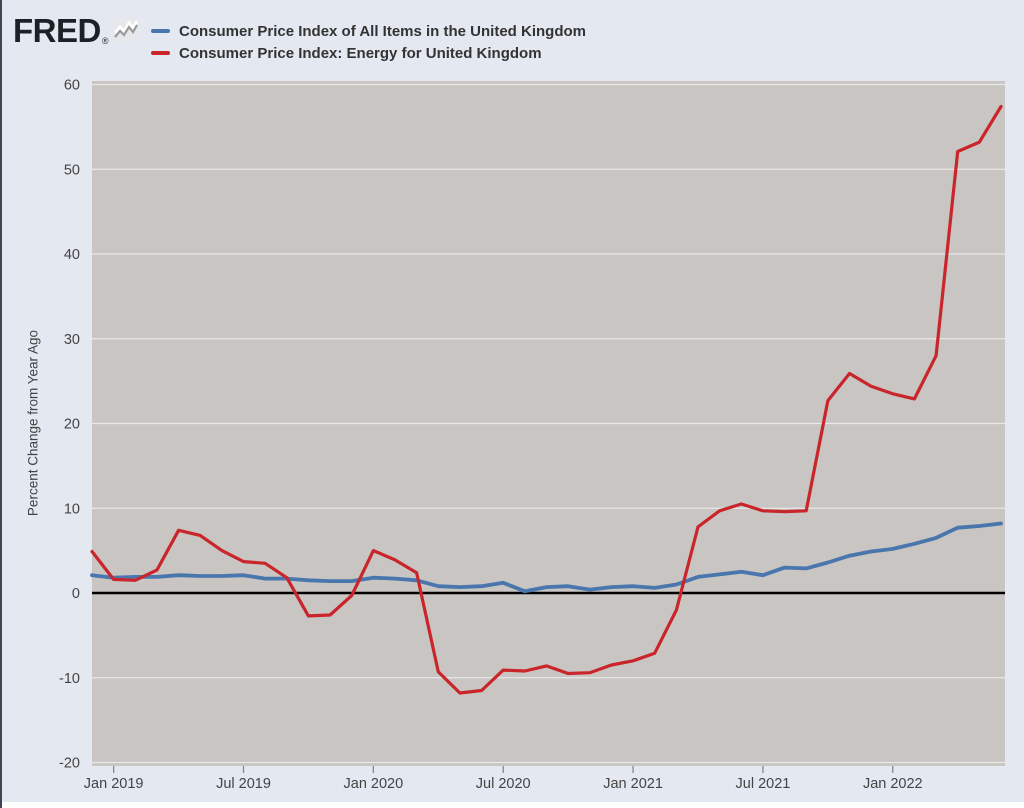 The image size is (1024, 808). Describe the element at coordinates (546, 557) in the screenshot. I see `series-line-cpi-all-items` at that location.